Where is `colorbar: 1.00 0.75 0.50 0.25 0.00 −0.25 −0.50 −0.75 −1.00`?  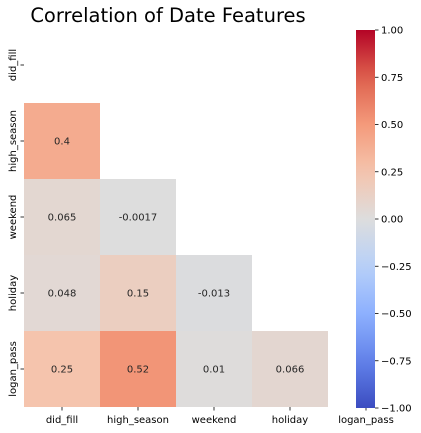
colorbar: 1.00 0.75 0.50 0.25 0.00 −0.25 −0.50 −0.75 −1.00 is located at coordinates (384, 220).